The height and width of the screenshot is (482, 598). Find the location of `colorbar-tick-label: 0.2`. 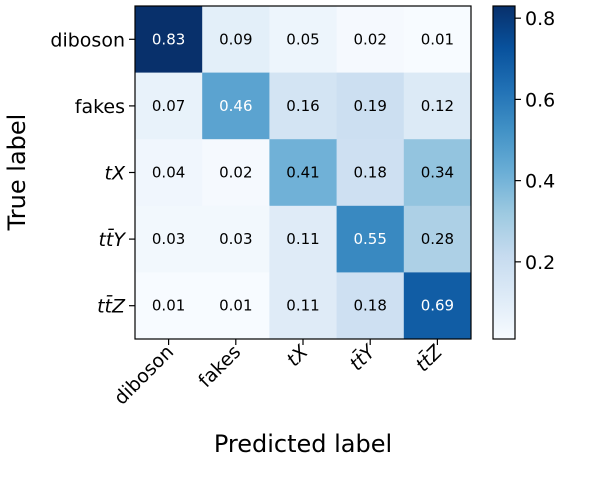

colorbar-tick-label: 0.2 is located at coordinates (540, 263).